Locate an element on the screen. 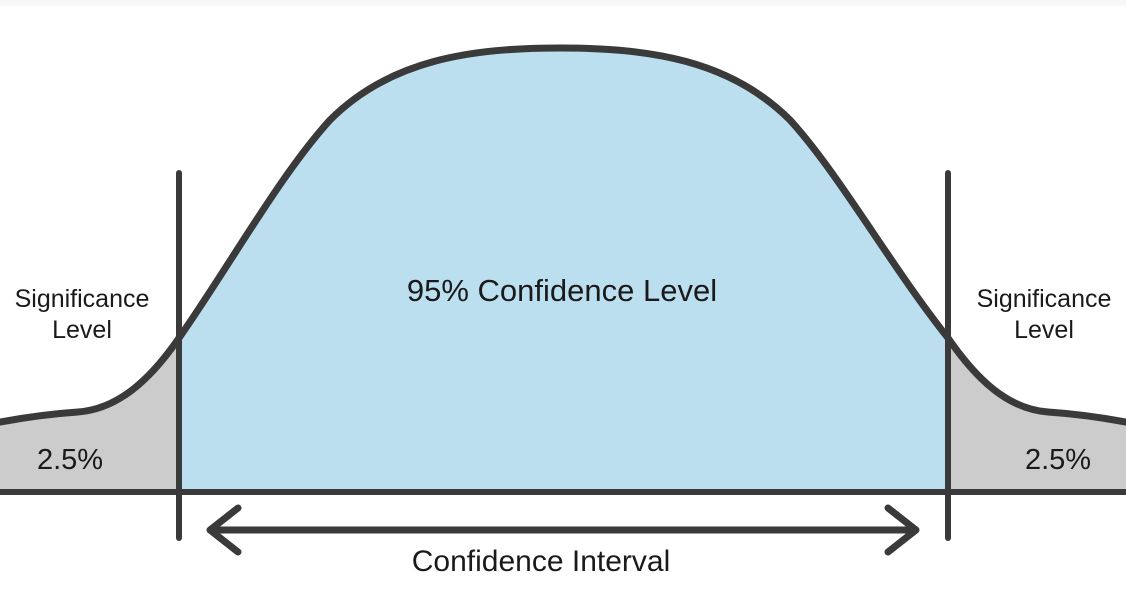 Image resolution: width=1126 pixels, height=594 pixels. right-significance-label-line1: Significance is located at coordinates (1044, 299).